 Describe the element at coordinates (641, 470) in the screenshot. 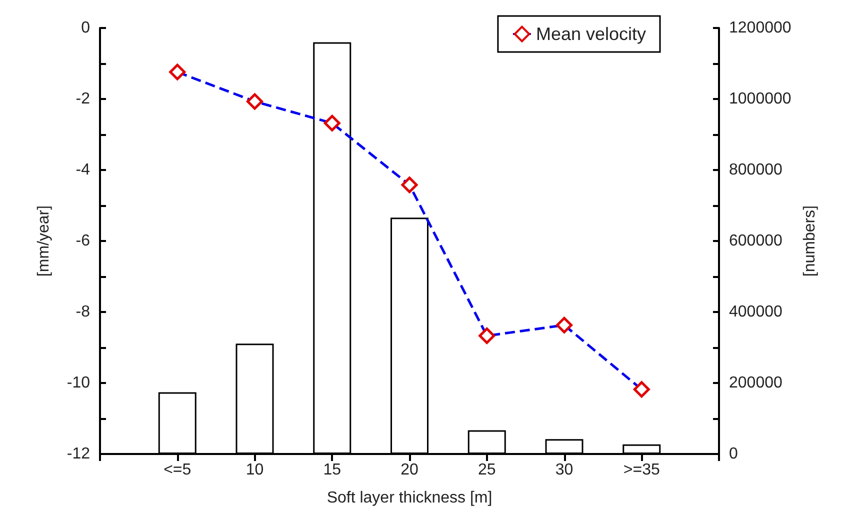

I see `x-tick-label: >=35` at that location.